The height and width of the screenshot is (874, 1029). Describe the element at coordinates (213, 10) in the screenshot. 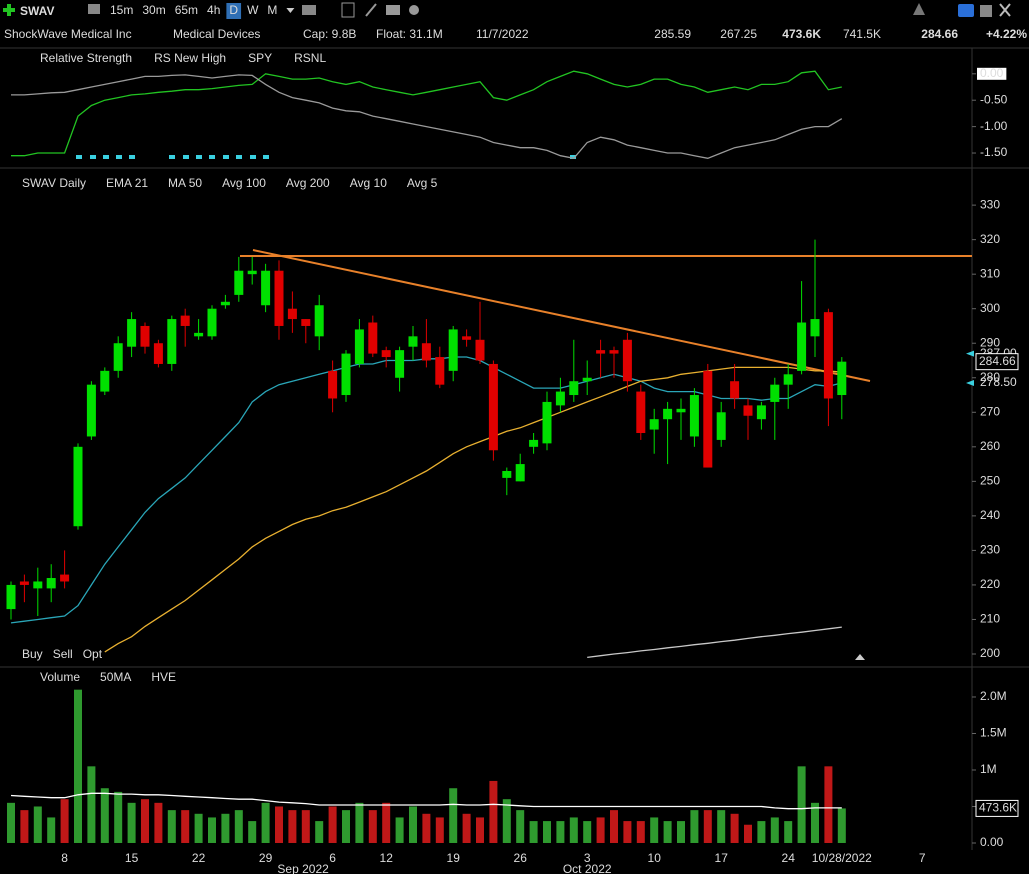

I see `timeframe: 4h` at that location.